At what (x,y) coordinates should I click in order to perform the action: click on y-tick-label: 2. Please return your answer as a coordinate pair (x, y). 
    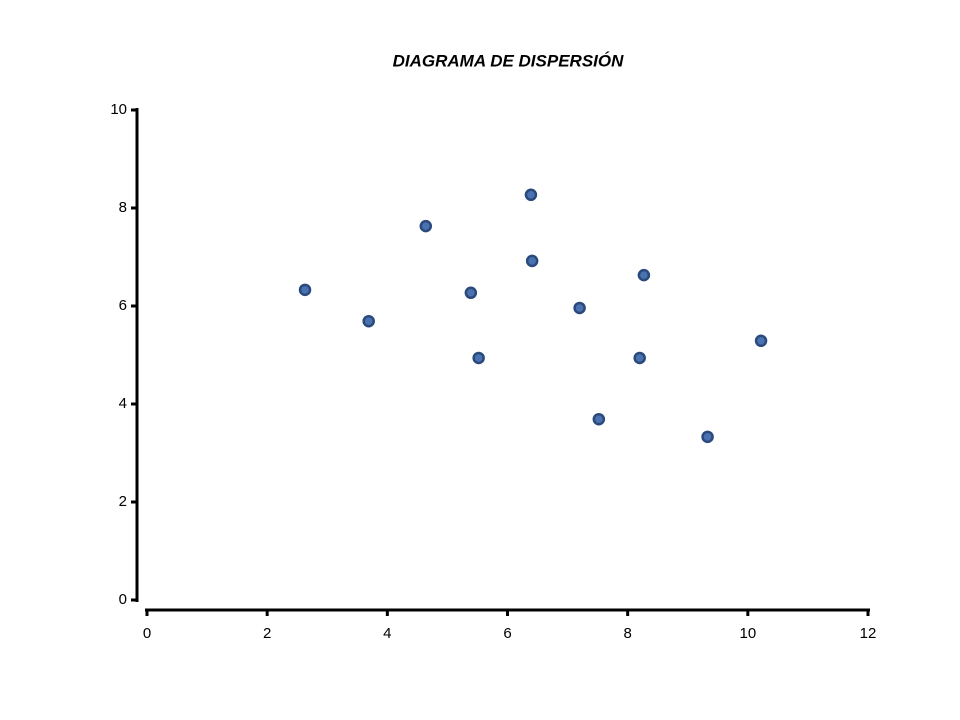
    Looking at the image, I should click on (123, 501).